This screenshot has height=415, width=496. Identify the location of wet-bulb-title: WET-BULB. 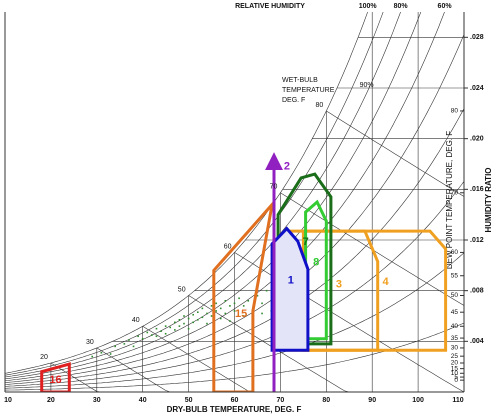
(300, 80).